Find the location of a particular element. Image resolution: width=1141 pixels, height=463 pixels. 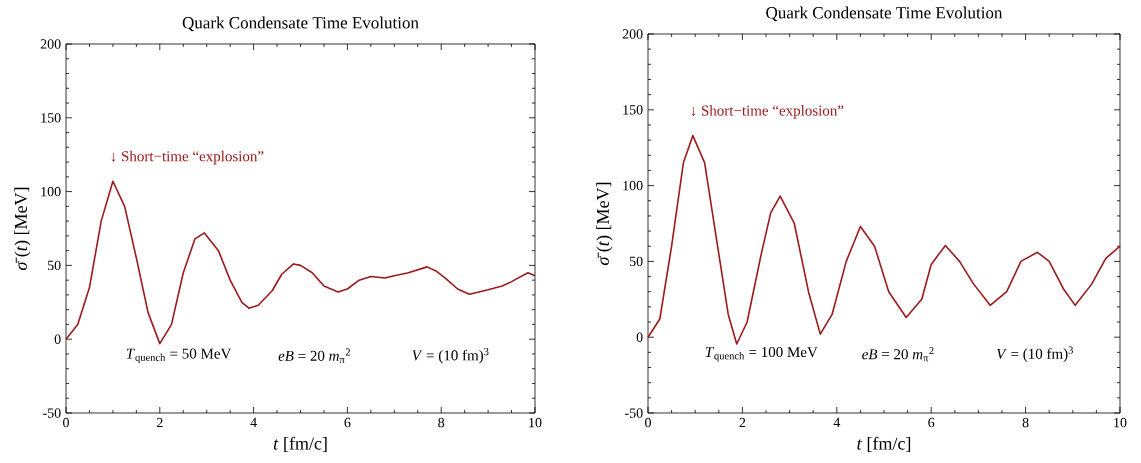

annotation: T$_{quench}$ = 50 MeV is located at coordinates (179, 356).